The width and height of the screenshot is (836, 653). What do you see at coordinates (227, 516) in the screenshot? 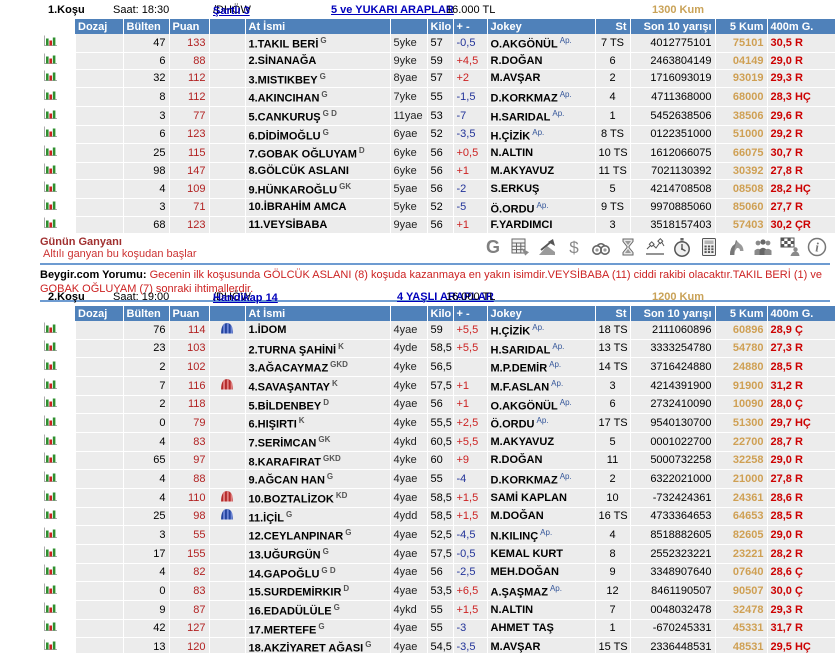
I see `stable-silks-icon` at bounding box center [227, 516].